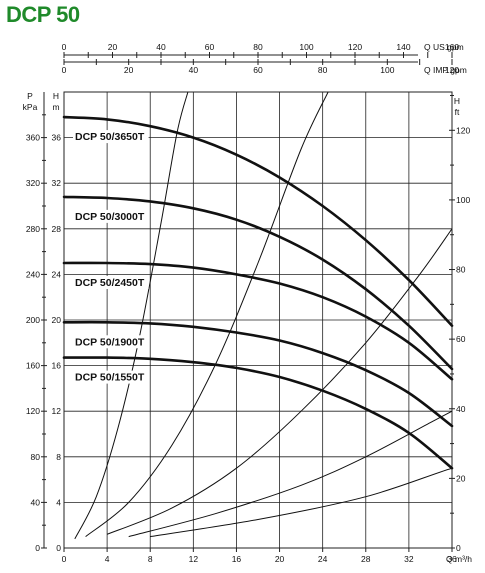 This screenshot has width=485, height=573. Describe the element at coordinates (43, 14) in the screenshot. I see `page-title: DCP 50` at that location.